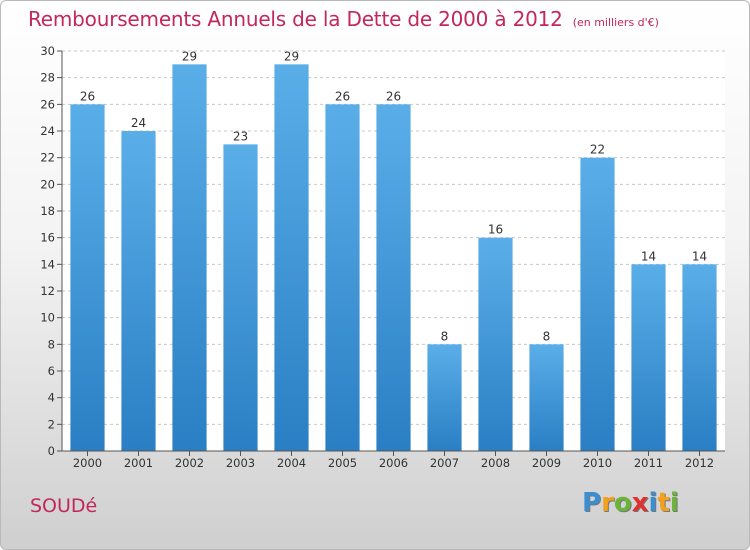  I want to click on bar-2009, so click(546, 397).